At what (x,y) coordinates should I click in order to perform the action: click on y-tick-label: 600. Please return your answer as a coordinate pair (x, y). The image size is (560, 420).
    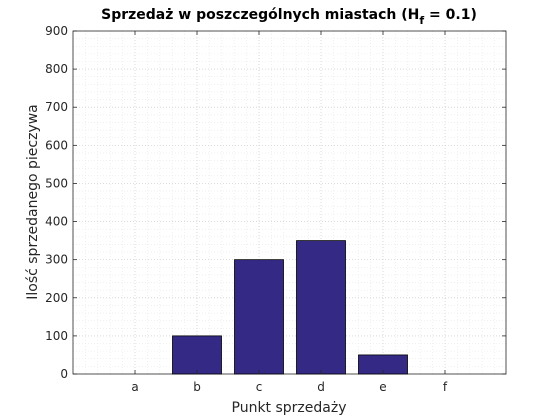
    Looking at the image, I should click on (56, 145).